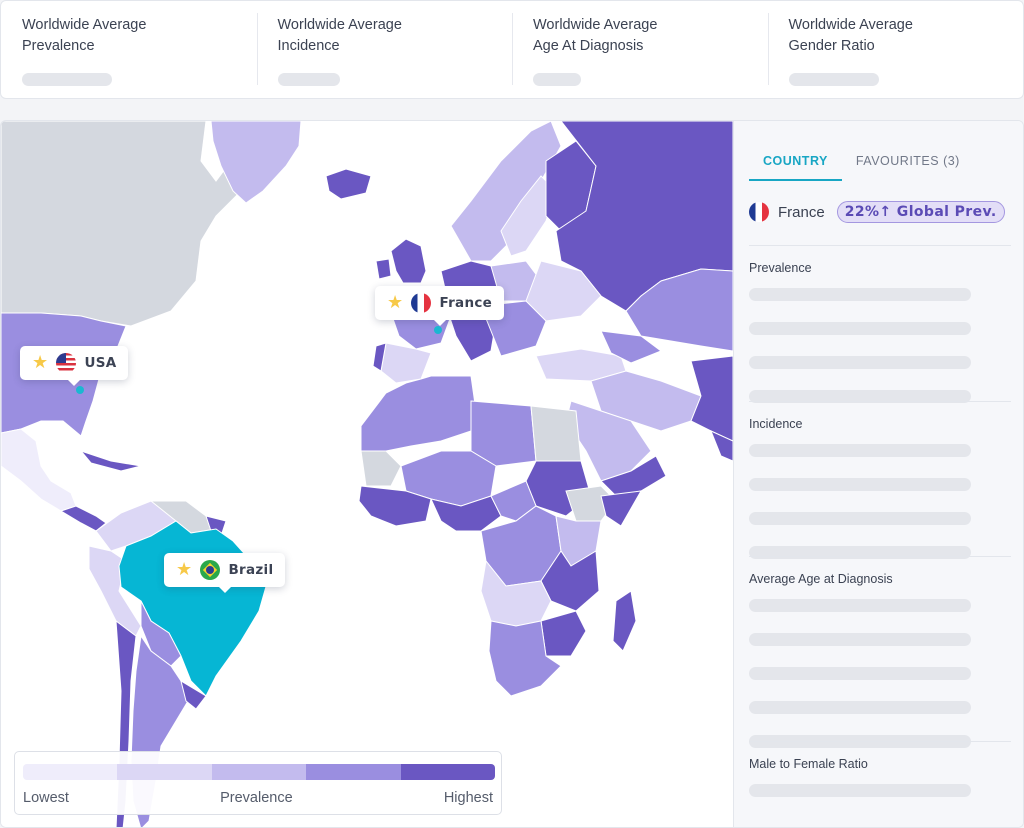 The width and height of the screenshot is (1024, 828). Describe the element at coordinates (115, 591) in the screenshot. I see `country-peru` at that location.